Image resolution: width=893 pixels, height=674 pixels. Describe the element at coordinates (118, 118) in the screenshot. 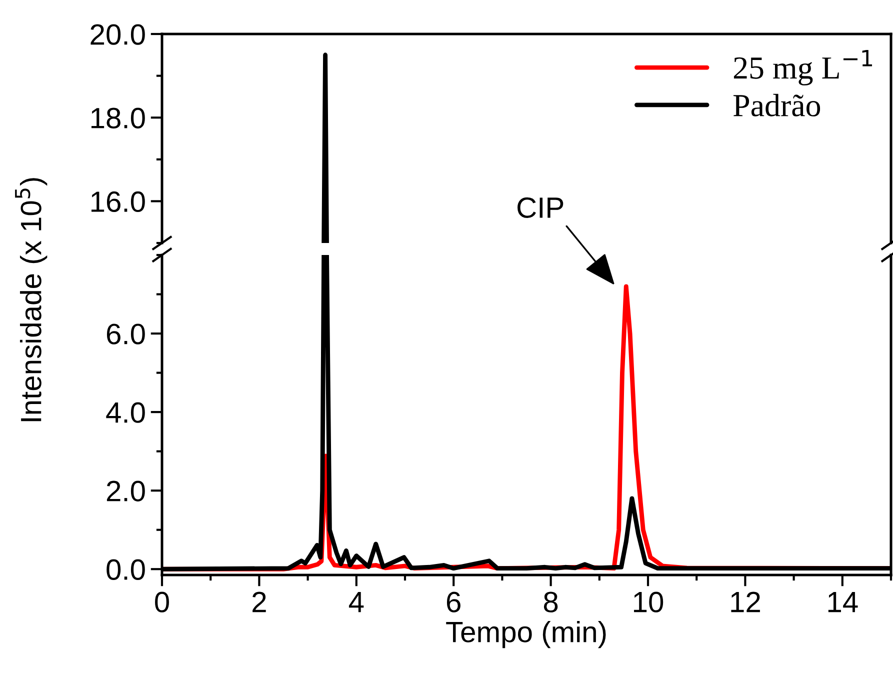

I see `y-tick-label: 18.0` at that location.